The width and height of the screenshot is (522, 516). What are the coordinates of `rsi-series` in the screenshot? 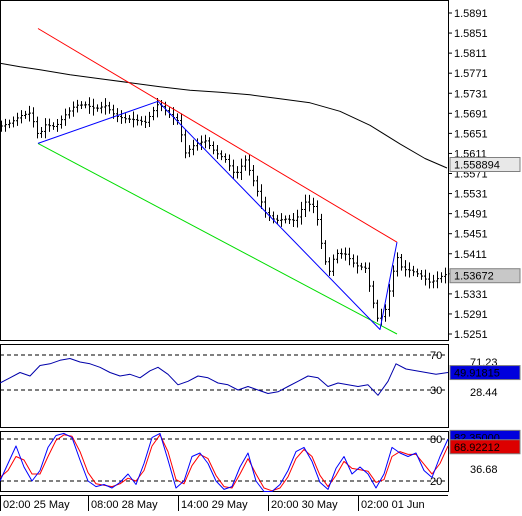 It's located at (224, 377).